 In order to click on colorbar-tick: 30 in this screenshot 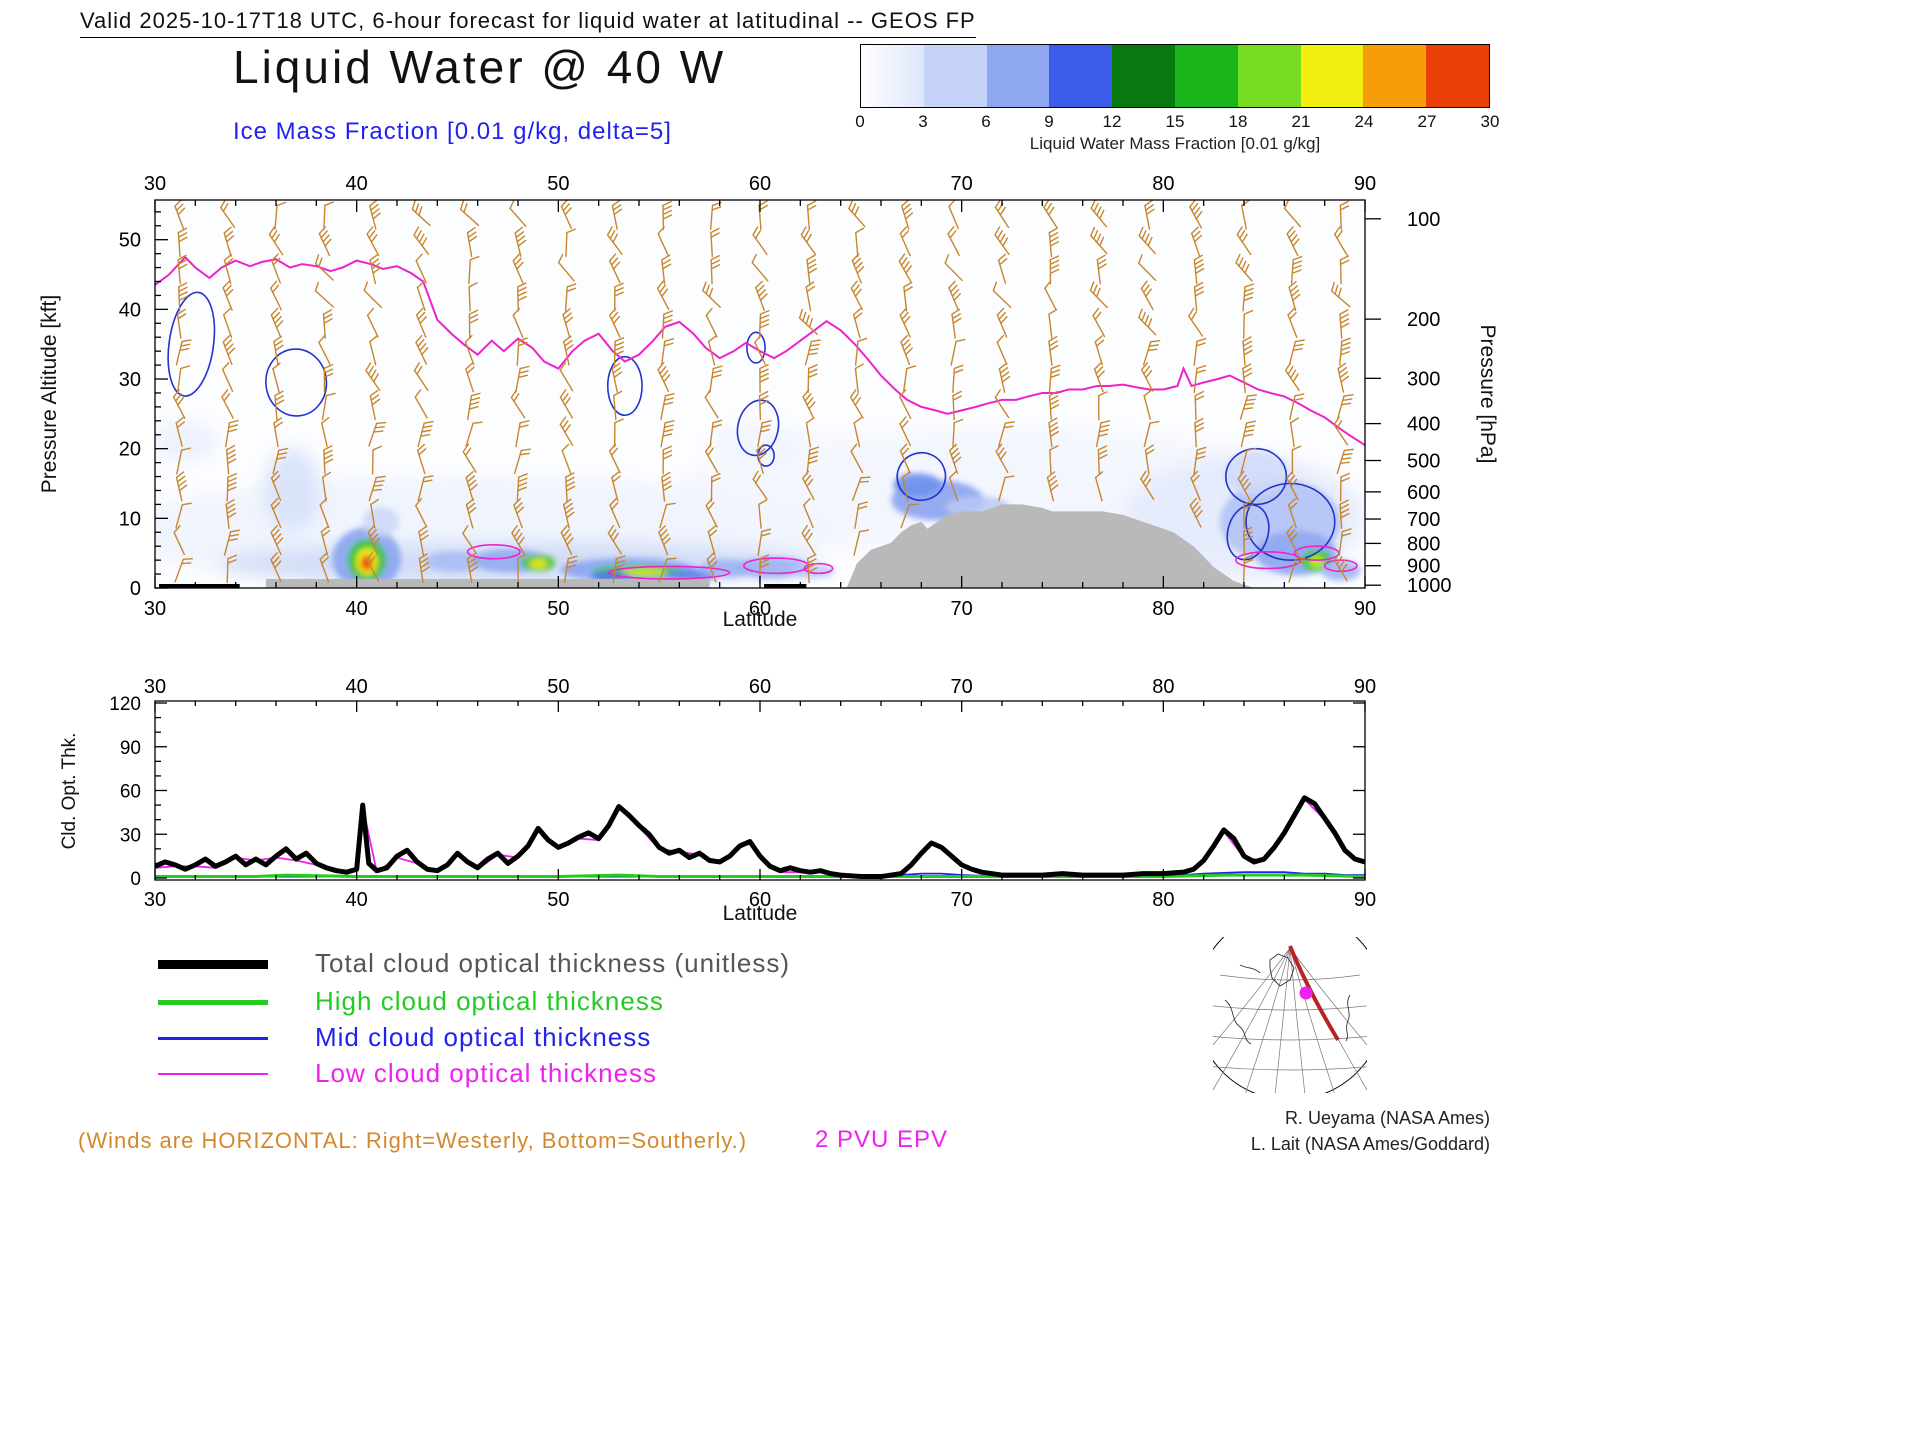, I will do `click(1490, 121)`.